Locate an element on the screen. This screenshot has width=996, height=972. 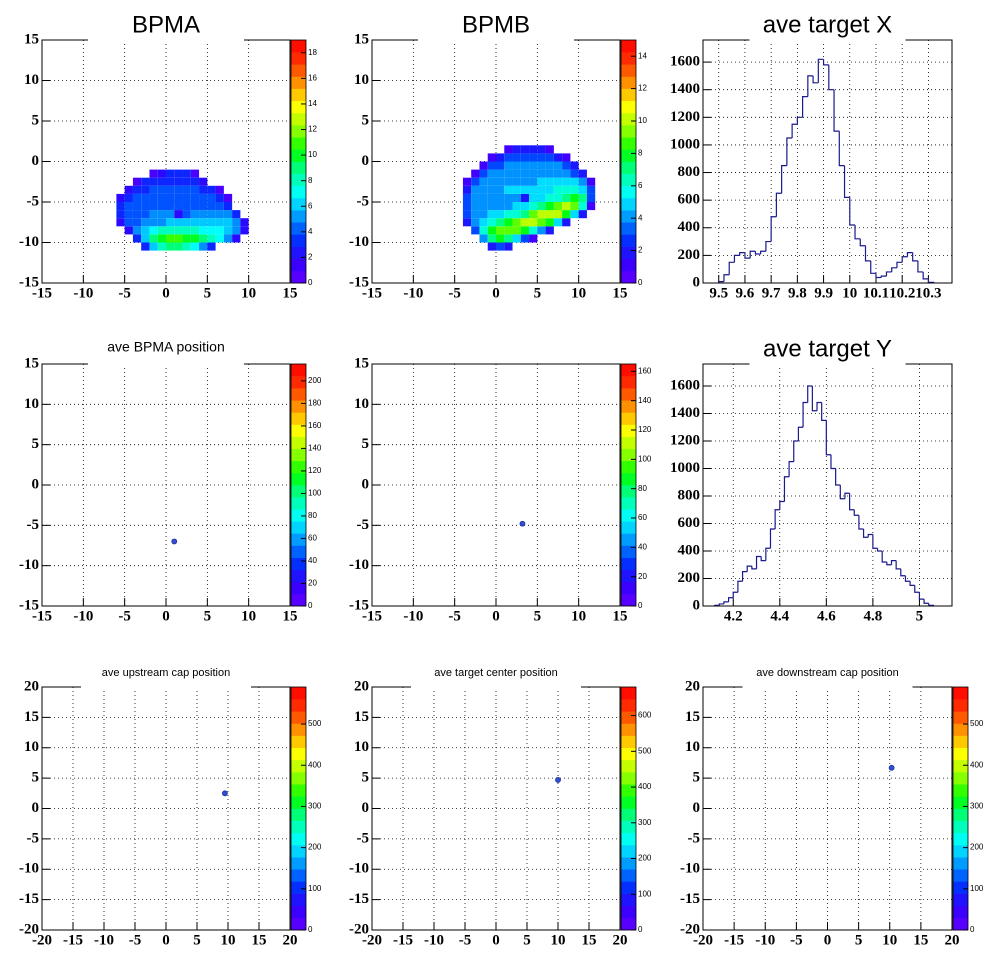
x-tick-label: 10.2 is located at coordinates (902, 293).